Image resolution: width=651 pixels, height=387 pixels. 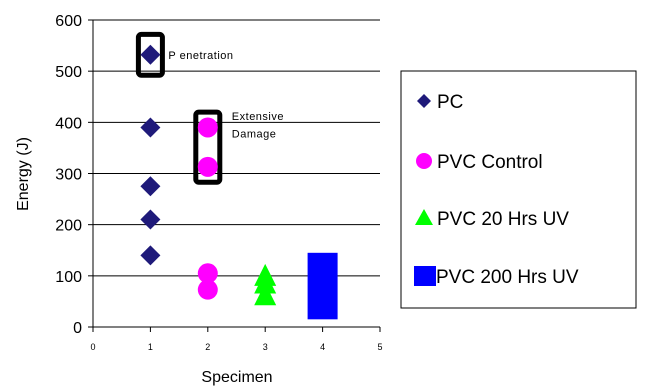 What do you see at coordinates (379, 347) in the screenshot?
I see `x-tick-label: 5` at bounding box center [379, 347].